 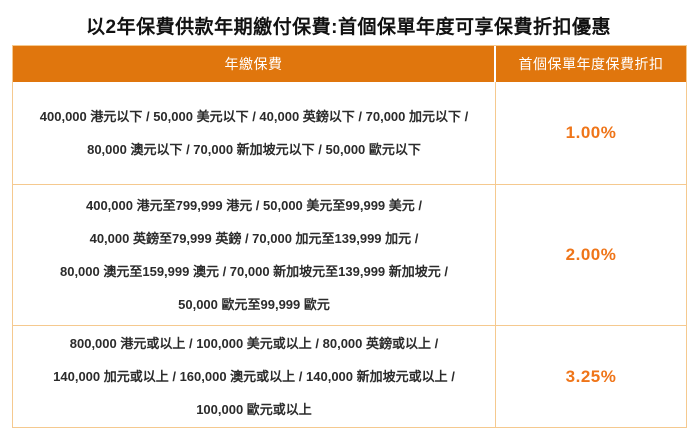 I want to click on page-title: 以2年保費供款年期繳付保費:首個保單年度可享保費折扣優惠, so click(x=348, y=27).